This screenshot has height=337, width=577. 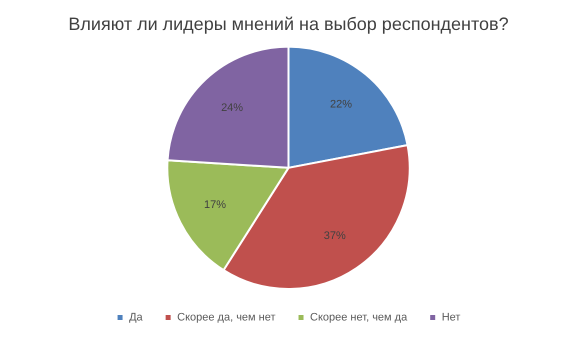 What do you see at coordinates (451, 318) in the screenshot?
I see `legend-label: Нет` at bounding box center [451, 318].